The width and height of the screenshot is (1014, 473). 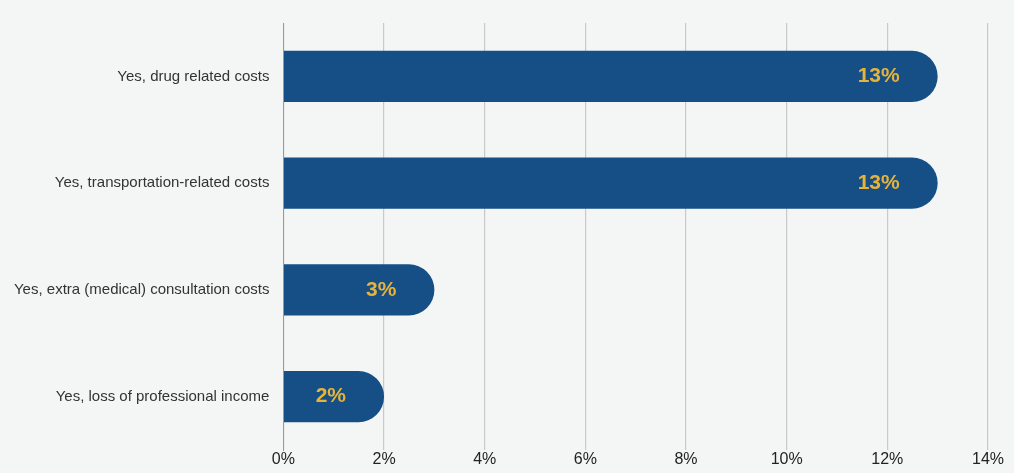 What do you see at coordinates (686, 459) in the screenshot?
I see `x-tick-label: 8%` at bounding box center [686, 459].